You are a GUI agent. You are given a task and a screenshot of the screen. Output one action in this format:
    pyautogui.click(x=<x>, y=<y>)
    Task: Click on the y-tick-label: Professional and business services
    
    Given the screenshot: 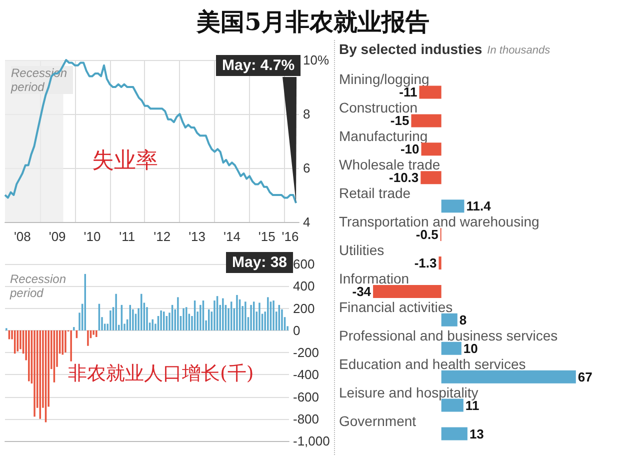 What is the action you would take?
    pyautogui.click(x=448, y=335)
    